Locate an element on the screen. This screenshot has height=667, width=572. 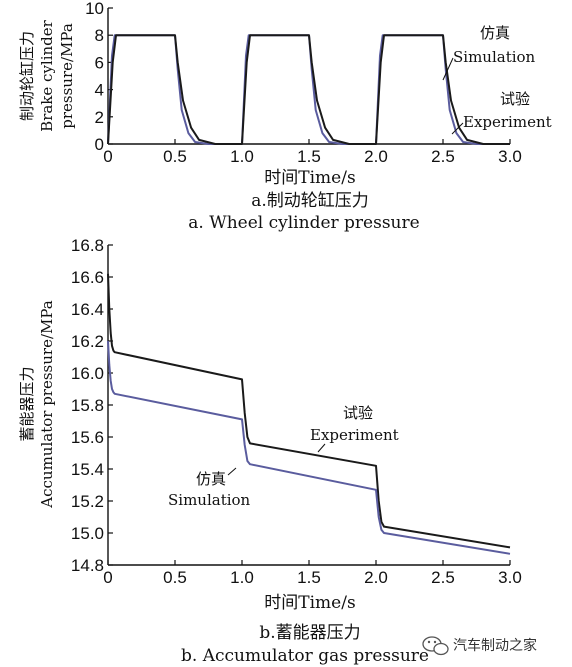
chart-b-exp-label-cn: 试验 is located at coordinates (358, 413).